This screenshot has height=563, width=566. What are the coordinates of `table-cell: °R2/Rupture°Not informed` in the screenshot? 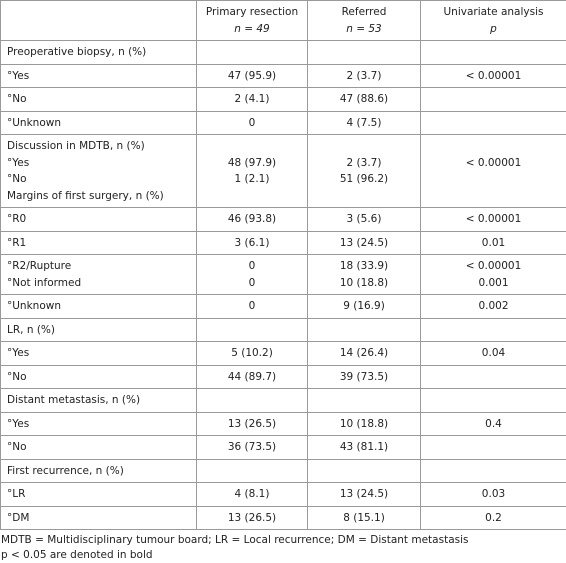 It's located at (99, 275).